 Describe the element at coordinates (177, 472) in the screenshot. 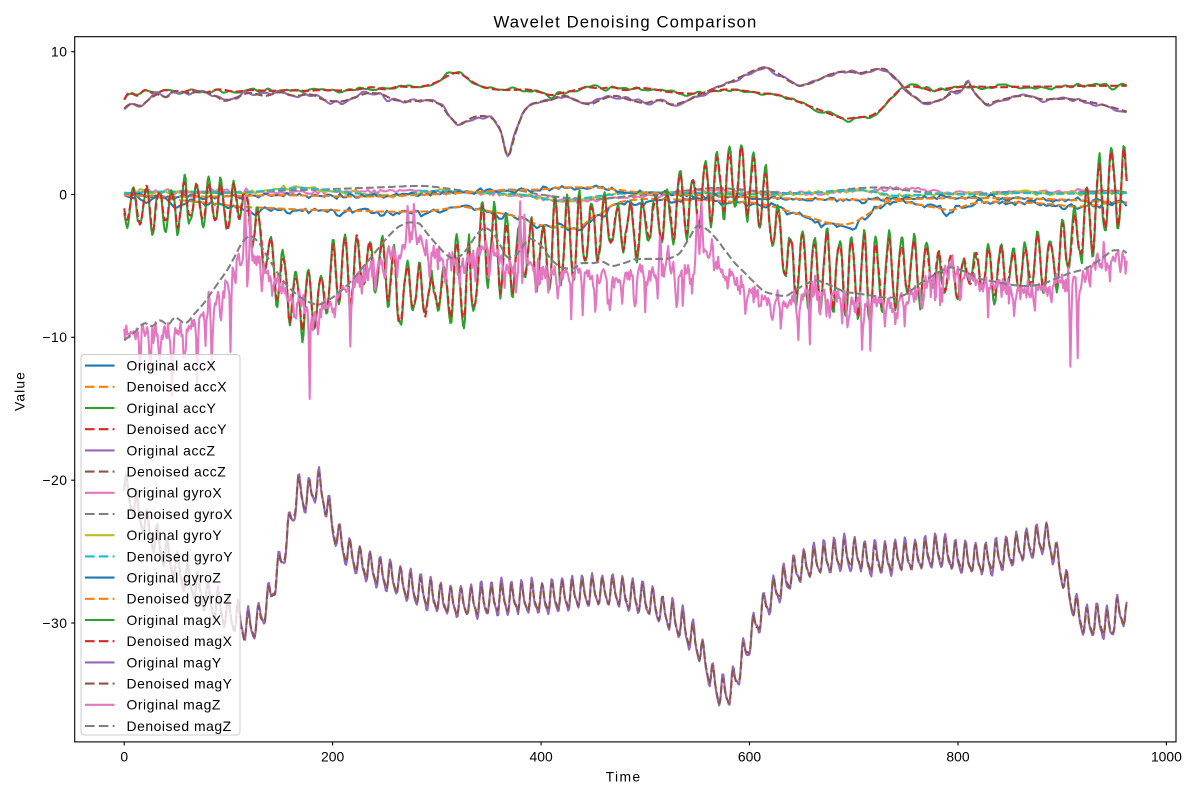

I see `svg-text: Denoised accZ` at that location.